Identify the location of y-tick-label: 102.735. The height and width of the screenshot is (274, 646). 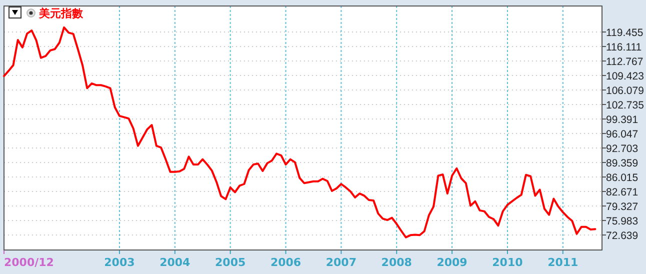
(625, 106).